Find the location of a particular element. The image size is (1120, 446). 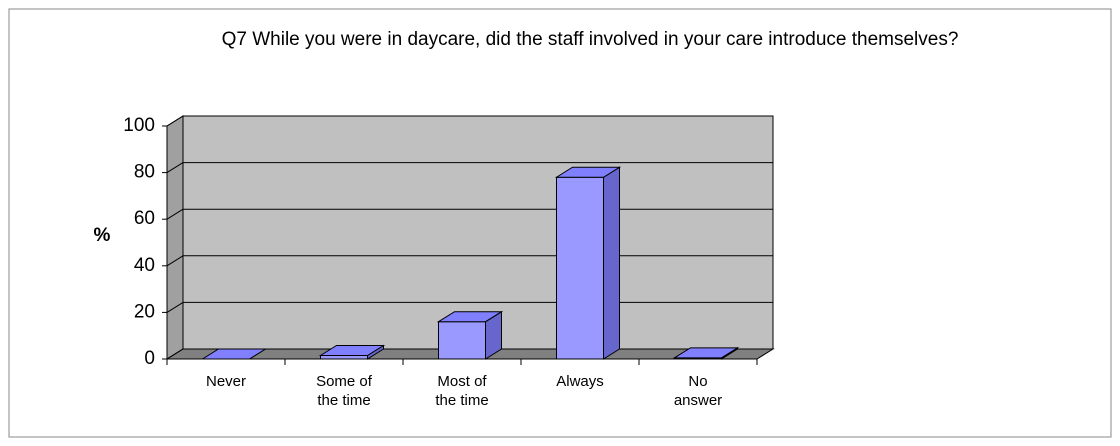

bar-side is located at coordinates (611, 263).